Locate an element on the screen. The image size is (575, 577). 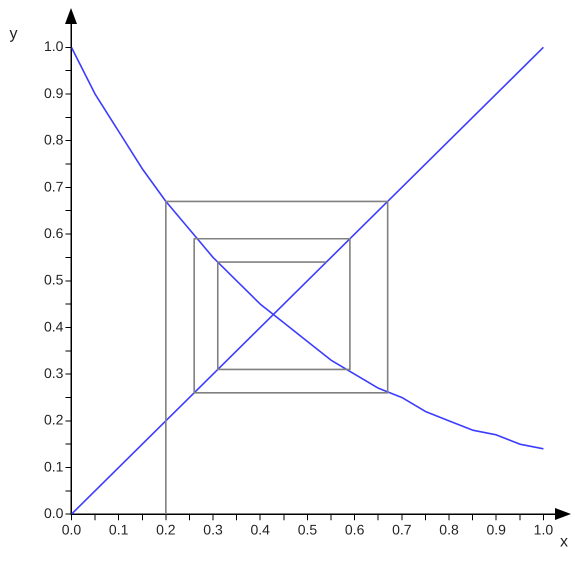
y-tick-label: 0.7 is located at coordinates (54, 186).